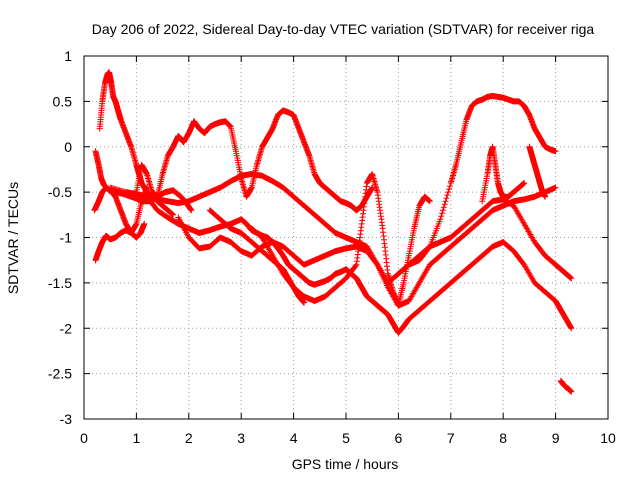 Image resolution: width=640 pixels, height=480 pixels. What do you see at coordinates (66, 419) in the screenshot?
I see `y-tick-label: -3` at bounding box center [66, 419].